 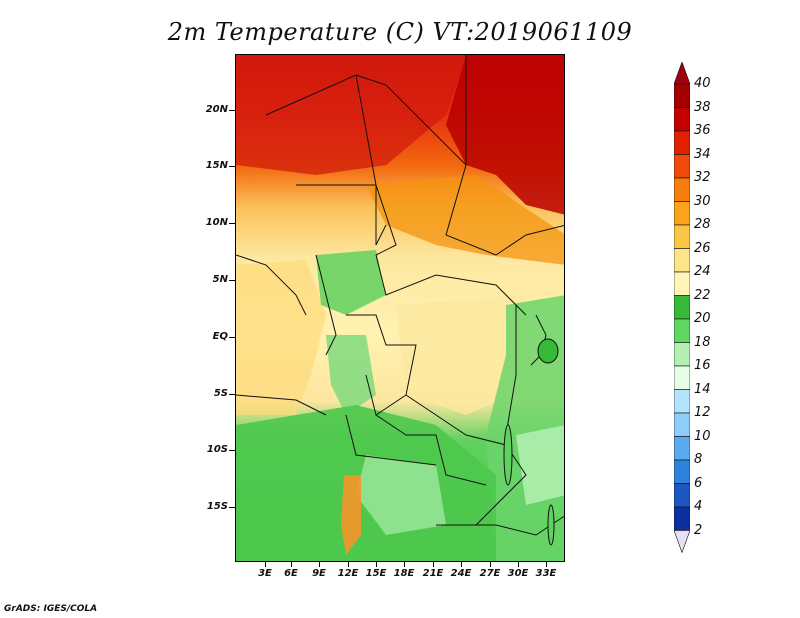 I want to click on namib-coast-orange, so click(x=351, y=515).